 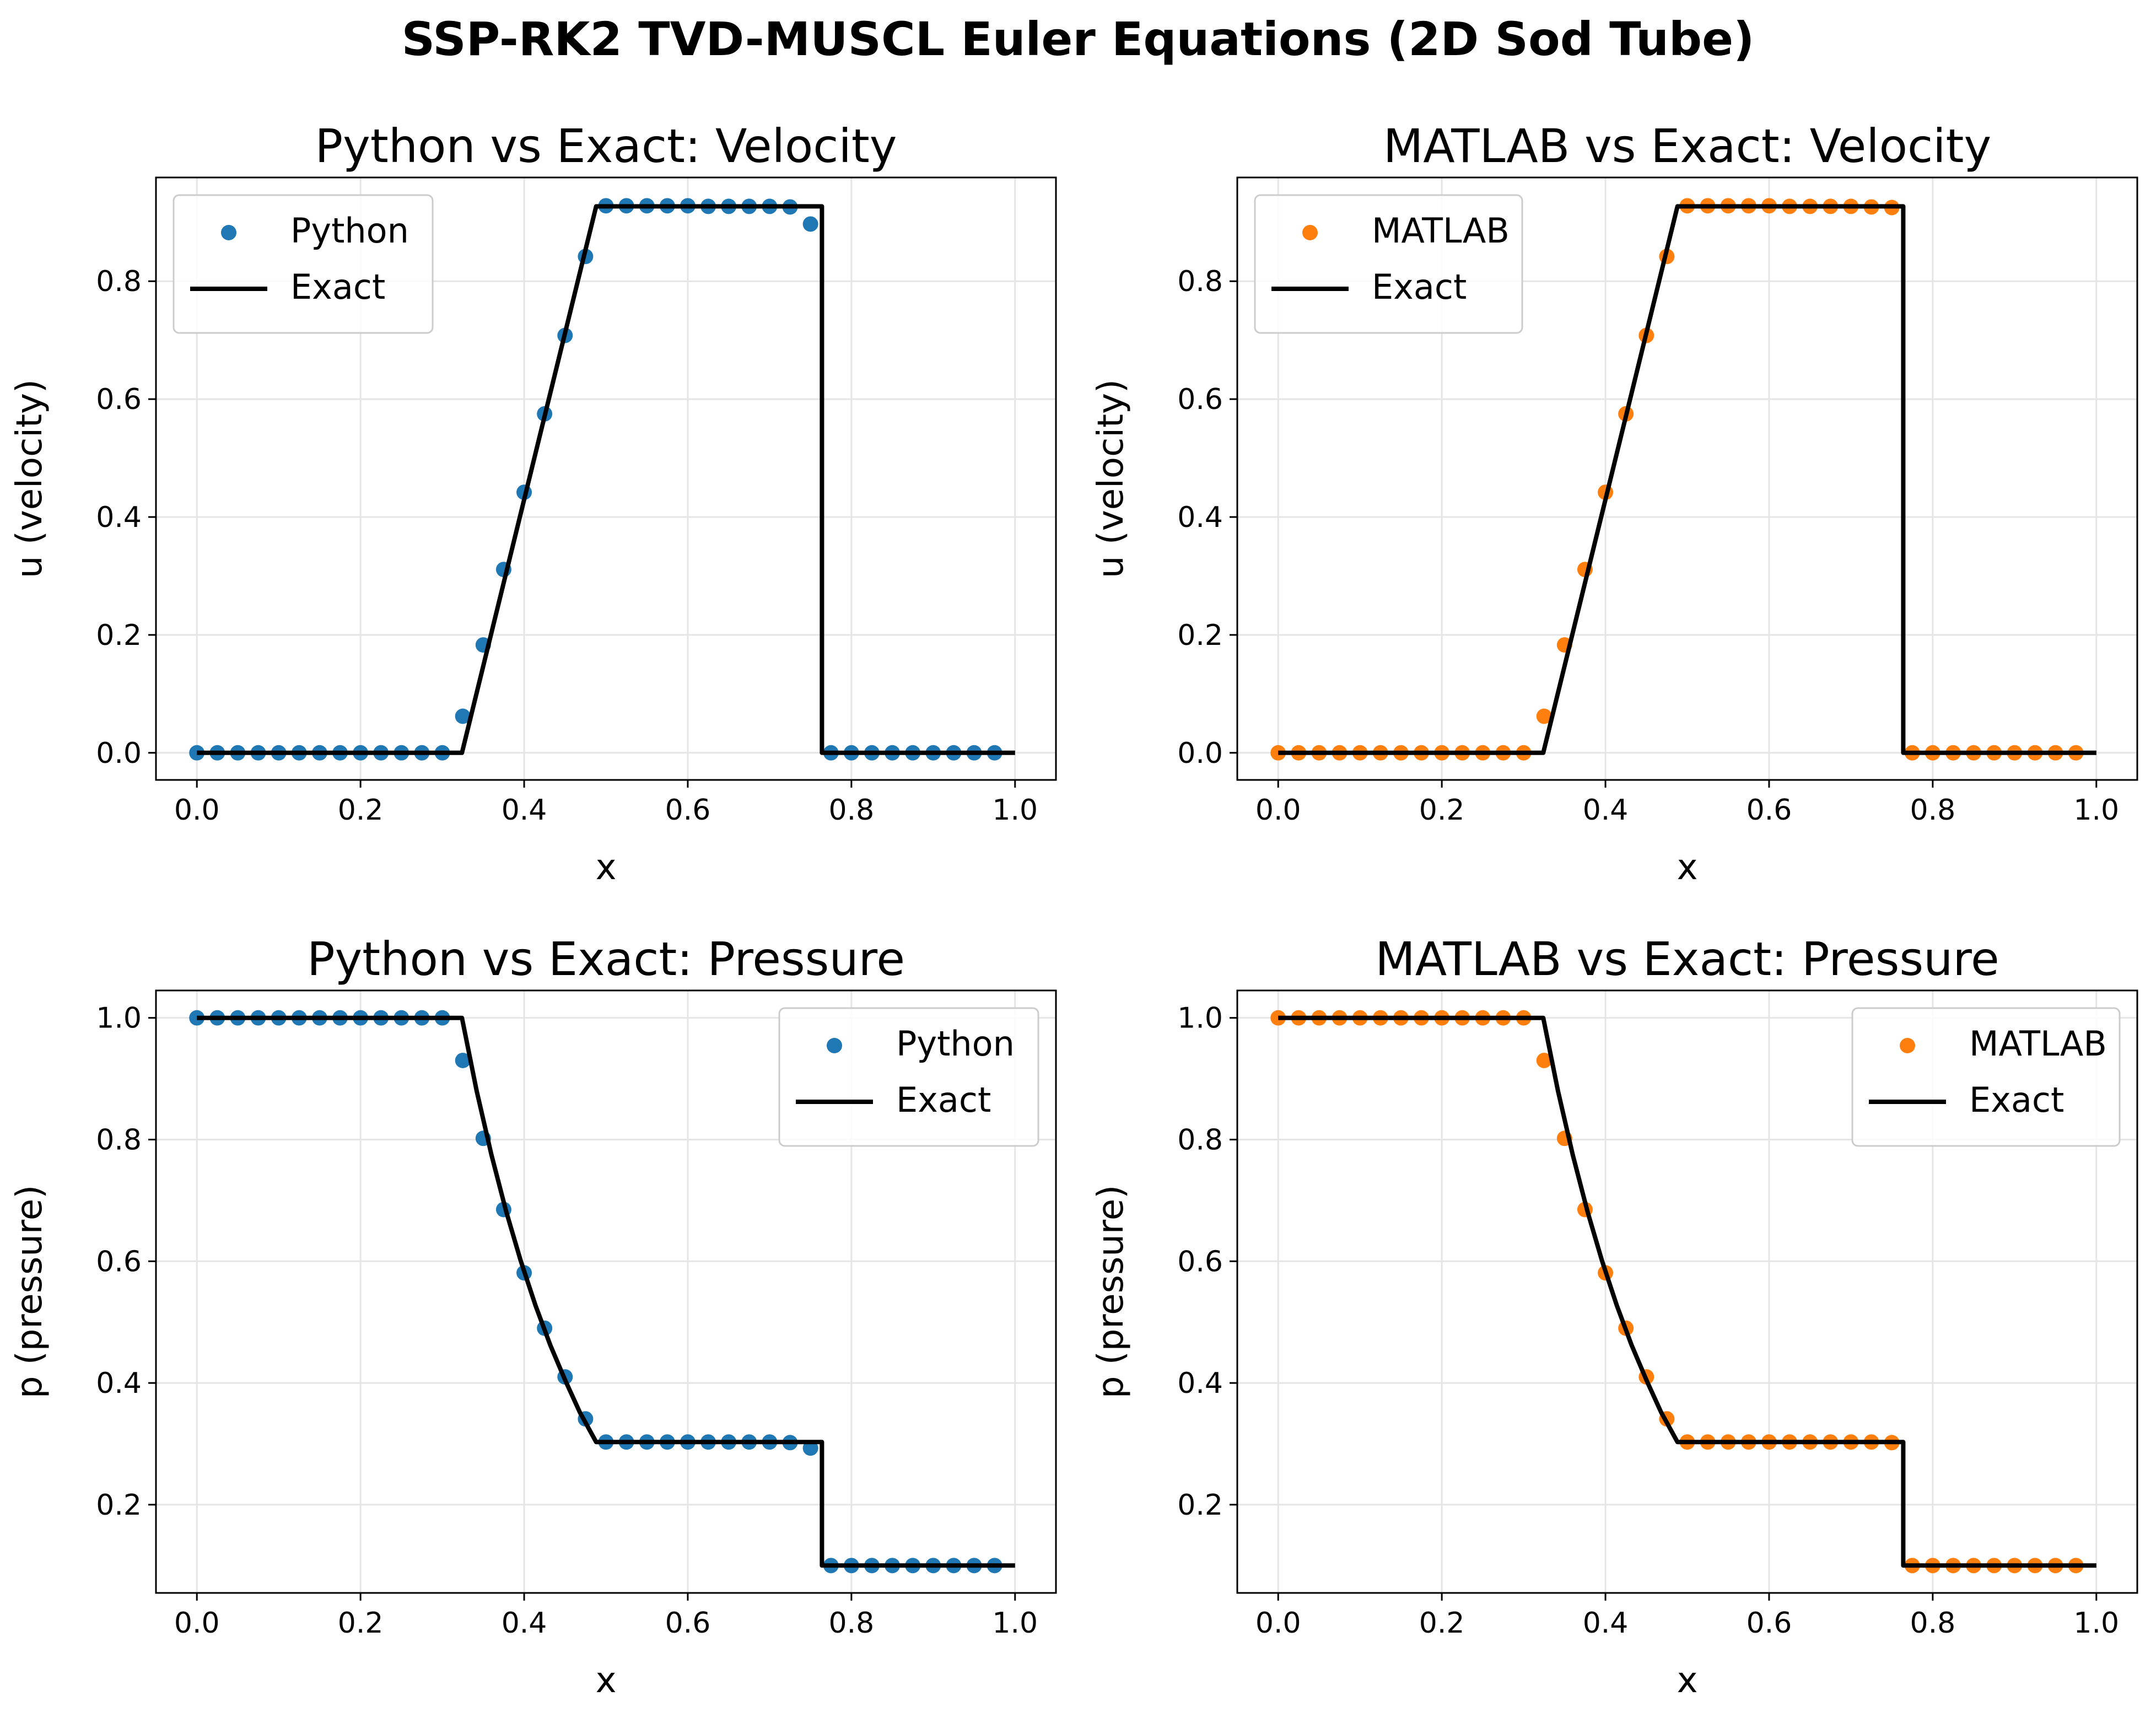 What do you see at coordinates (606, 146) in the screenshot?
I see `subplot-title: Python vs Exact: Velocity` at bounding box center [606, 146].